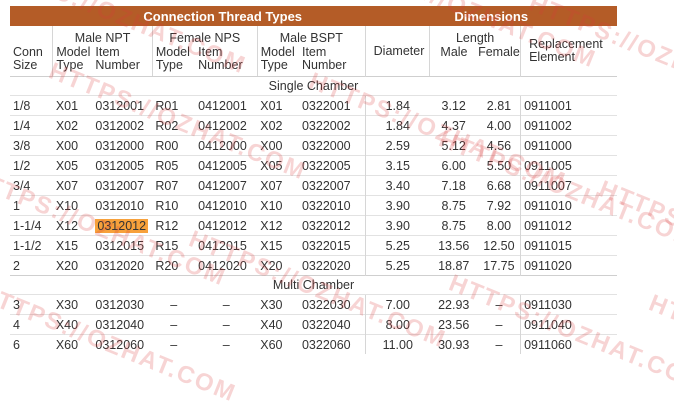 This screenshot has width=674, height=418. I want to click on length-male-cell: 5.12, so click(453, 145).